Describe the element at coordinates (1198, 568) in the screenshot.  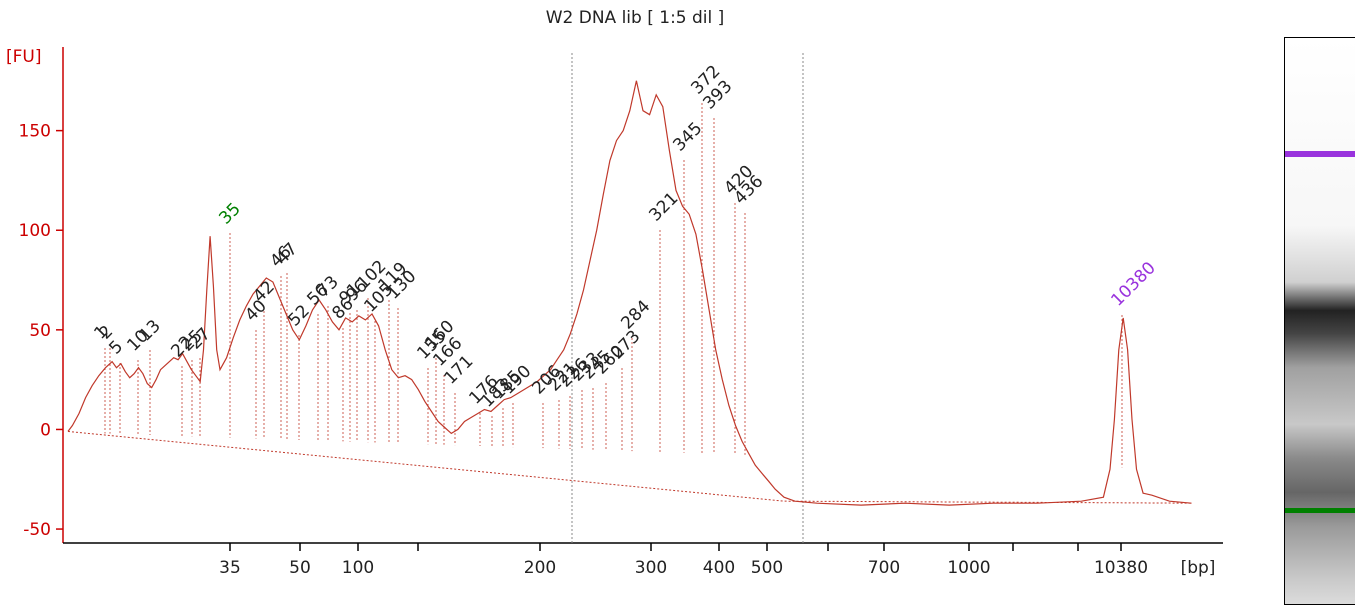
I see `x-axis-label: [bp]` at that location.